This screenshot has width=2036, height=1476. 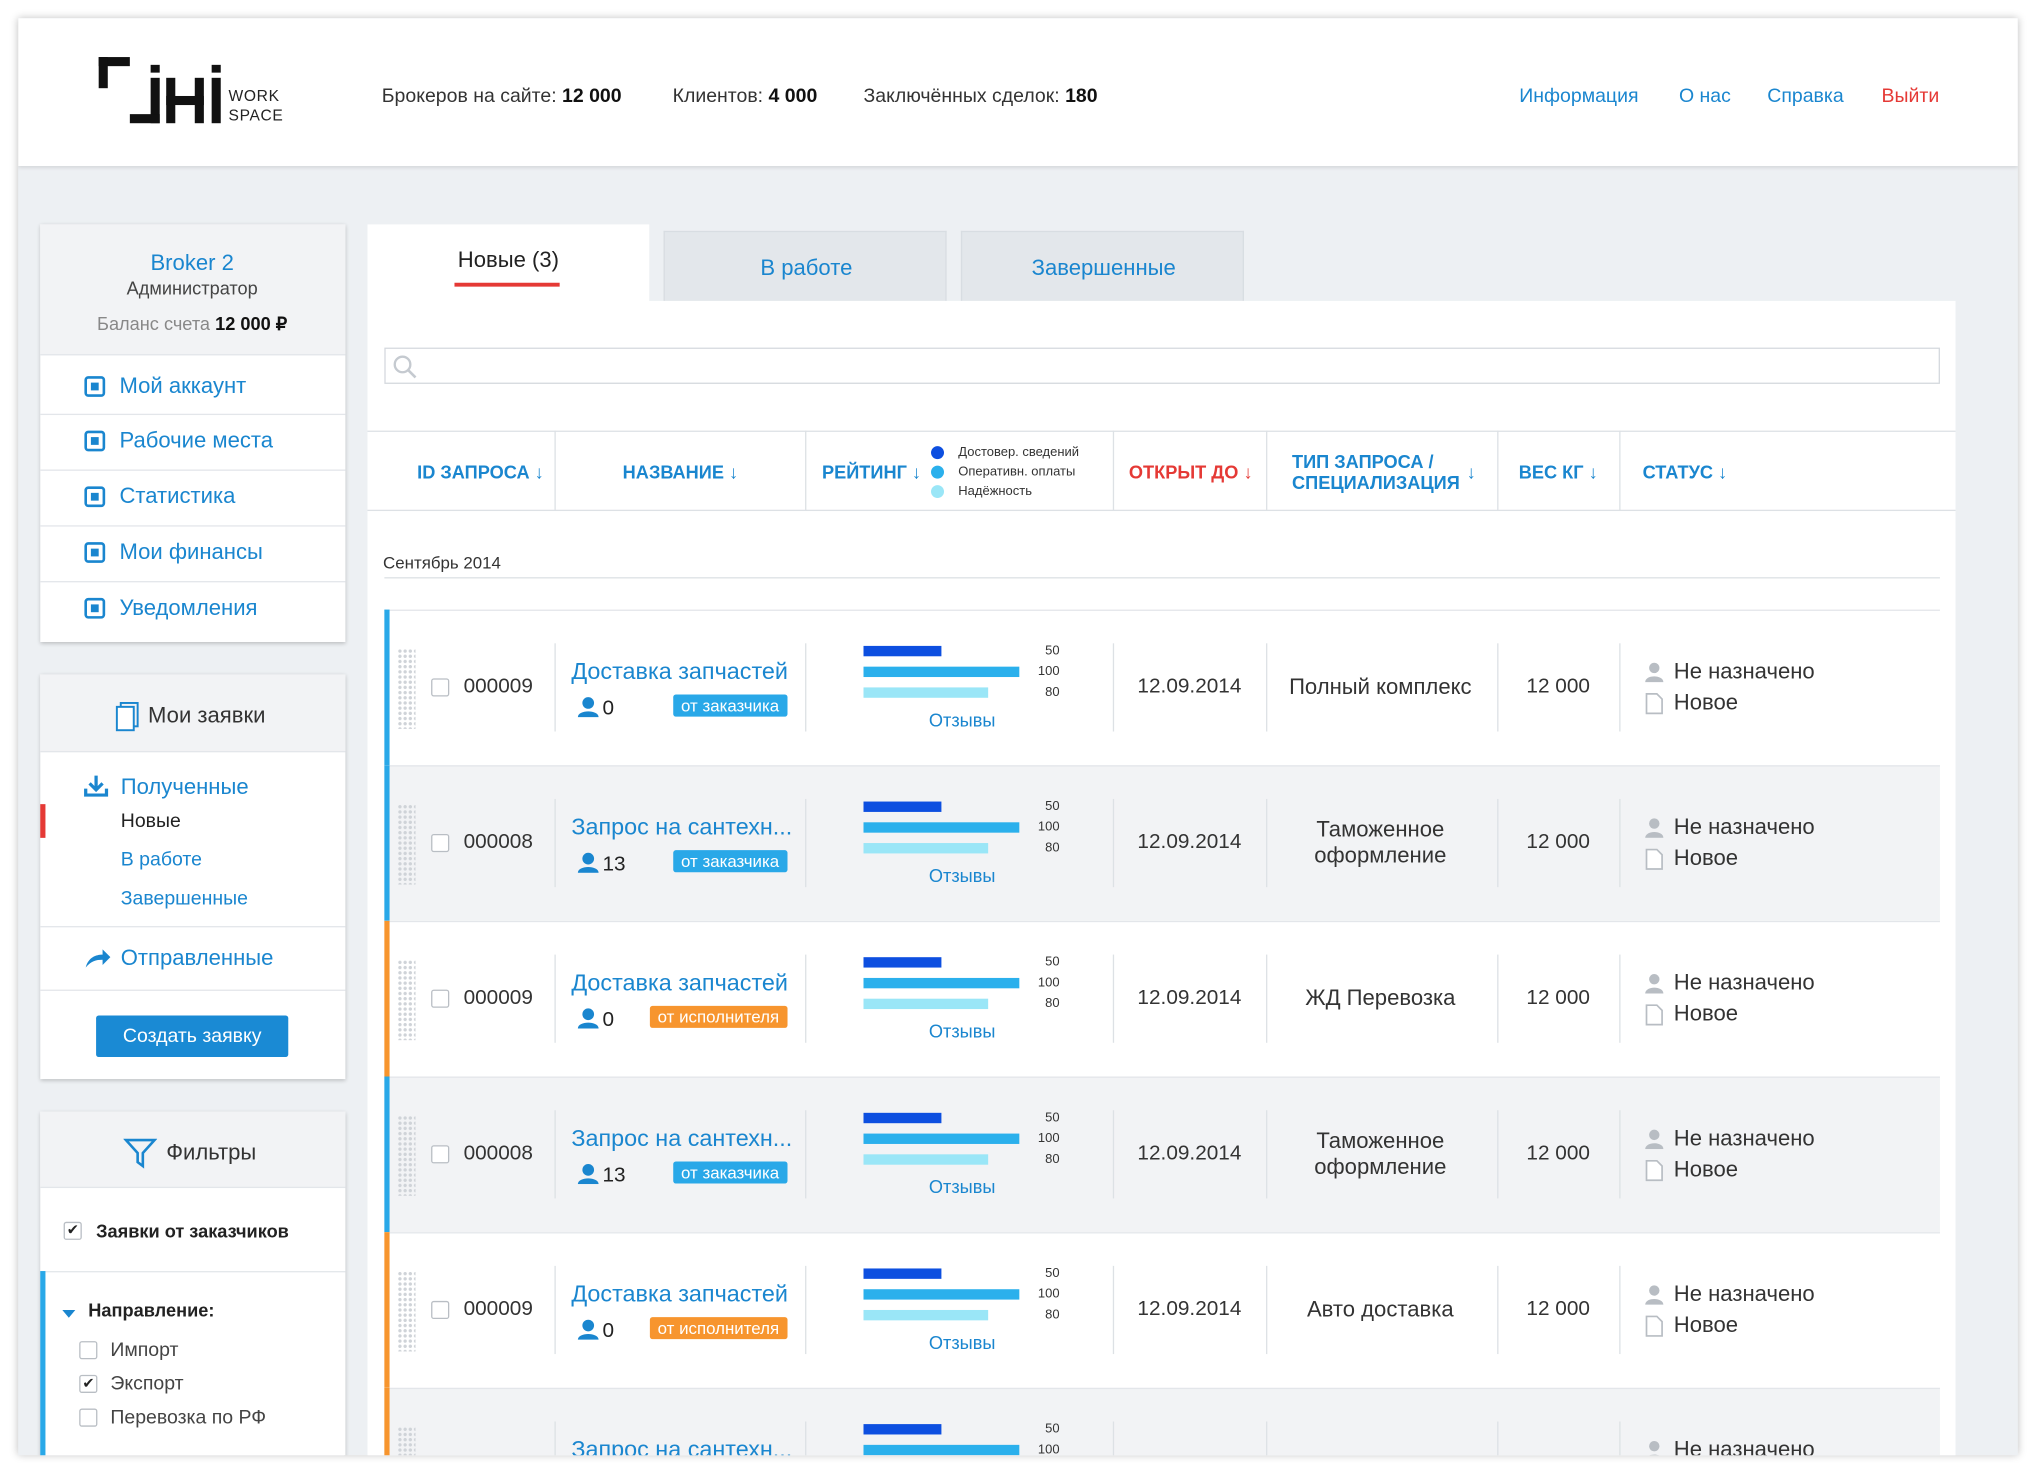 I want to click on tab: Новые (3), so click(x=508, y=264).